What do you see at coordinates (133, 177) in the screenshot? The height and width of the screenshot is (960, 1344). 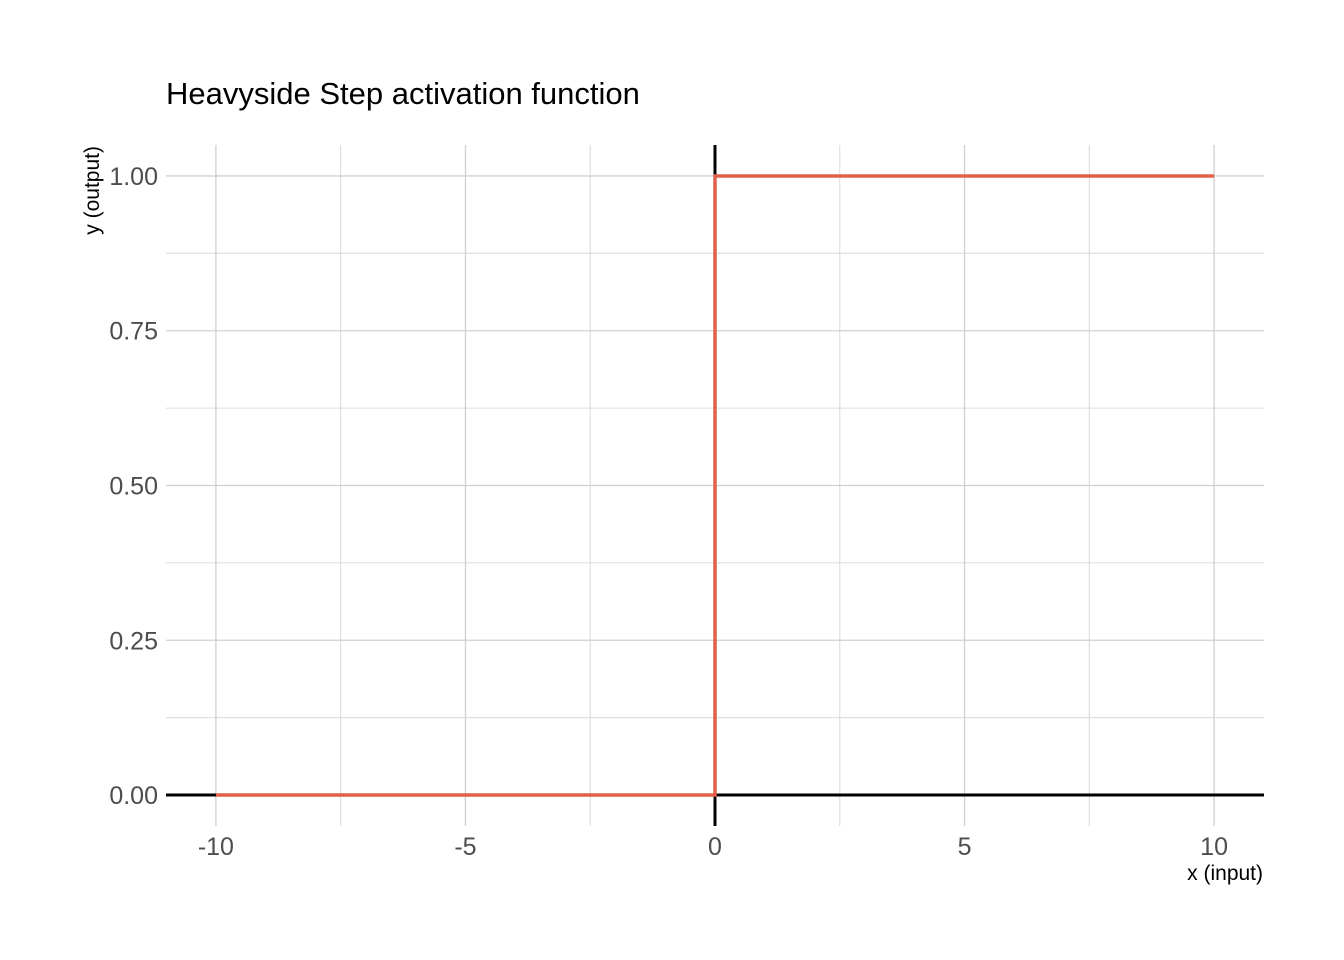 I see `y-tick-label: 1.00` at bounding box center [133, 177].